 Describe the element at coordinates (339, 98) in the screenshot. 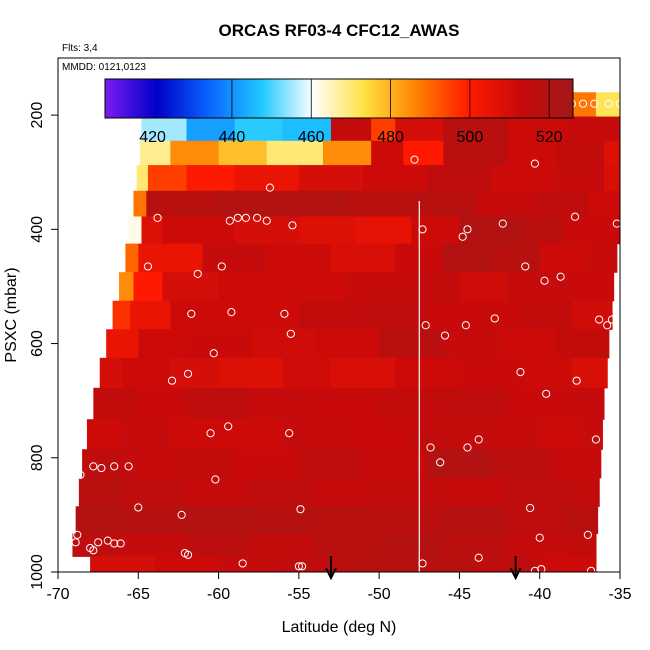

I see `colorbar-gradient` at that location.